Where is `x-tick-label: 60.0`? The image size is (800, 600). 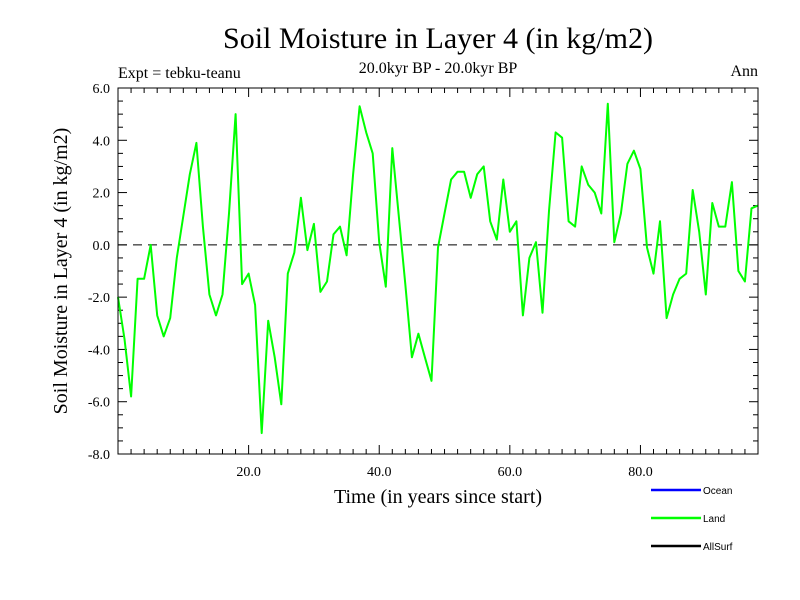
x-tick-label: 60.0 is located at coordinates (510, 472).